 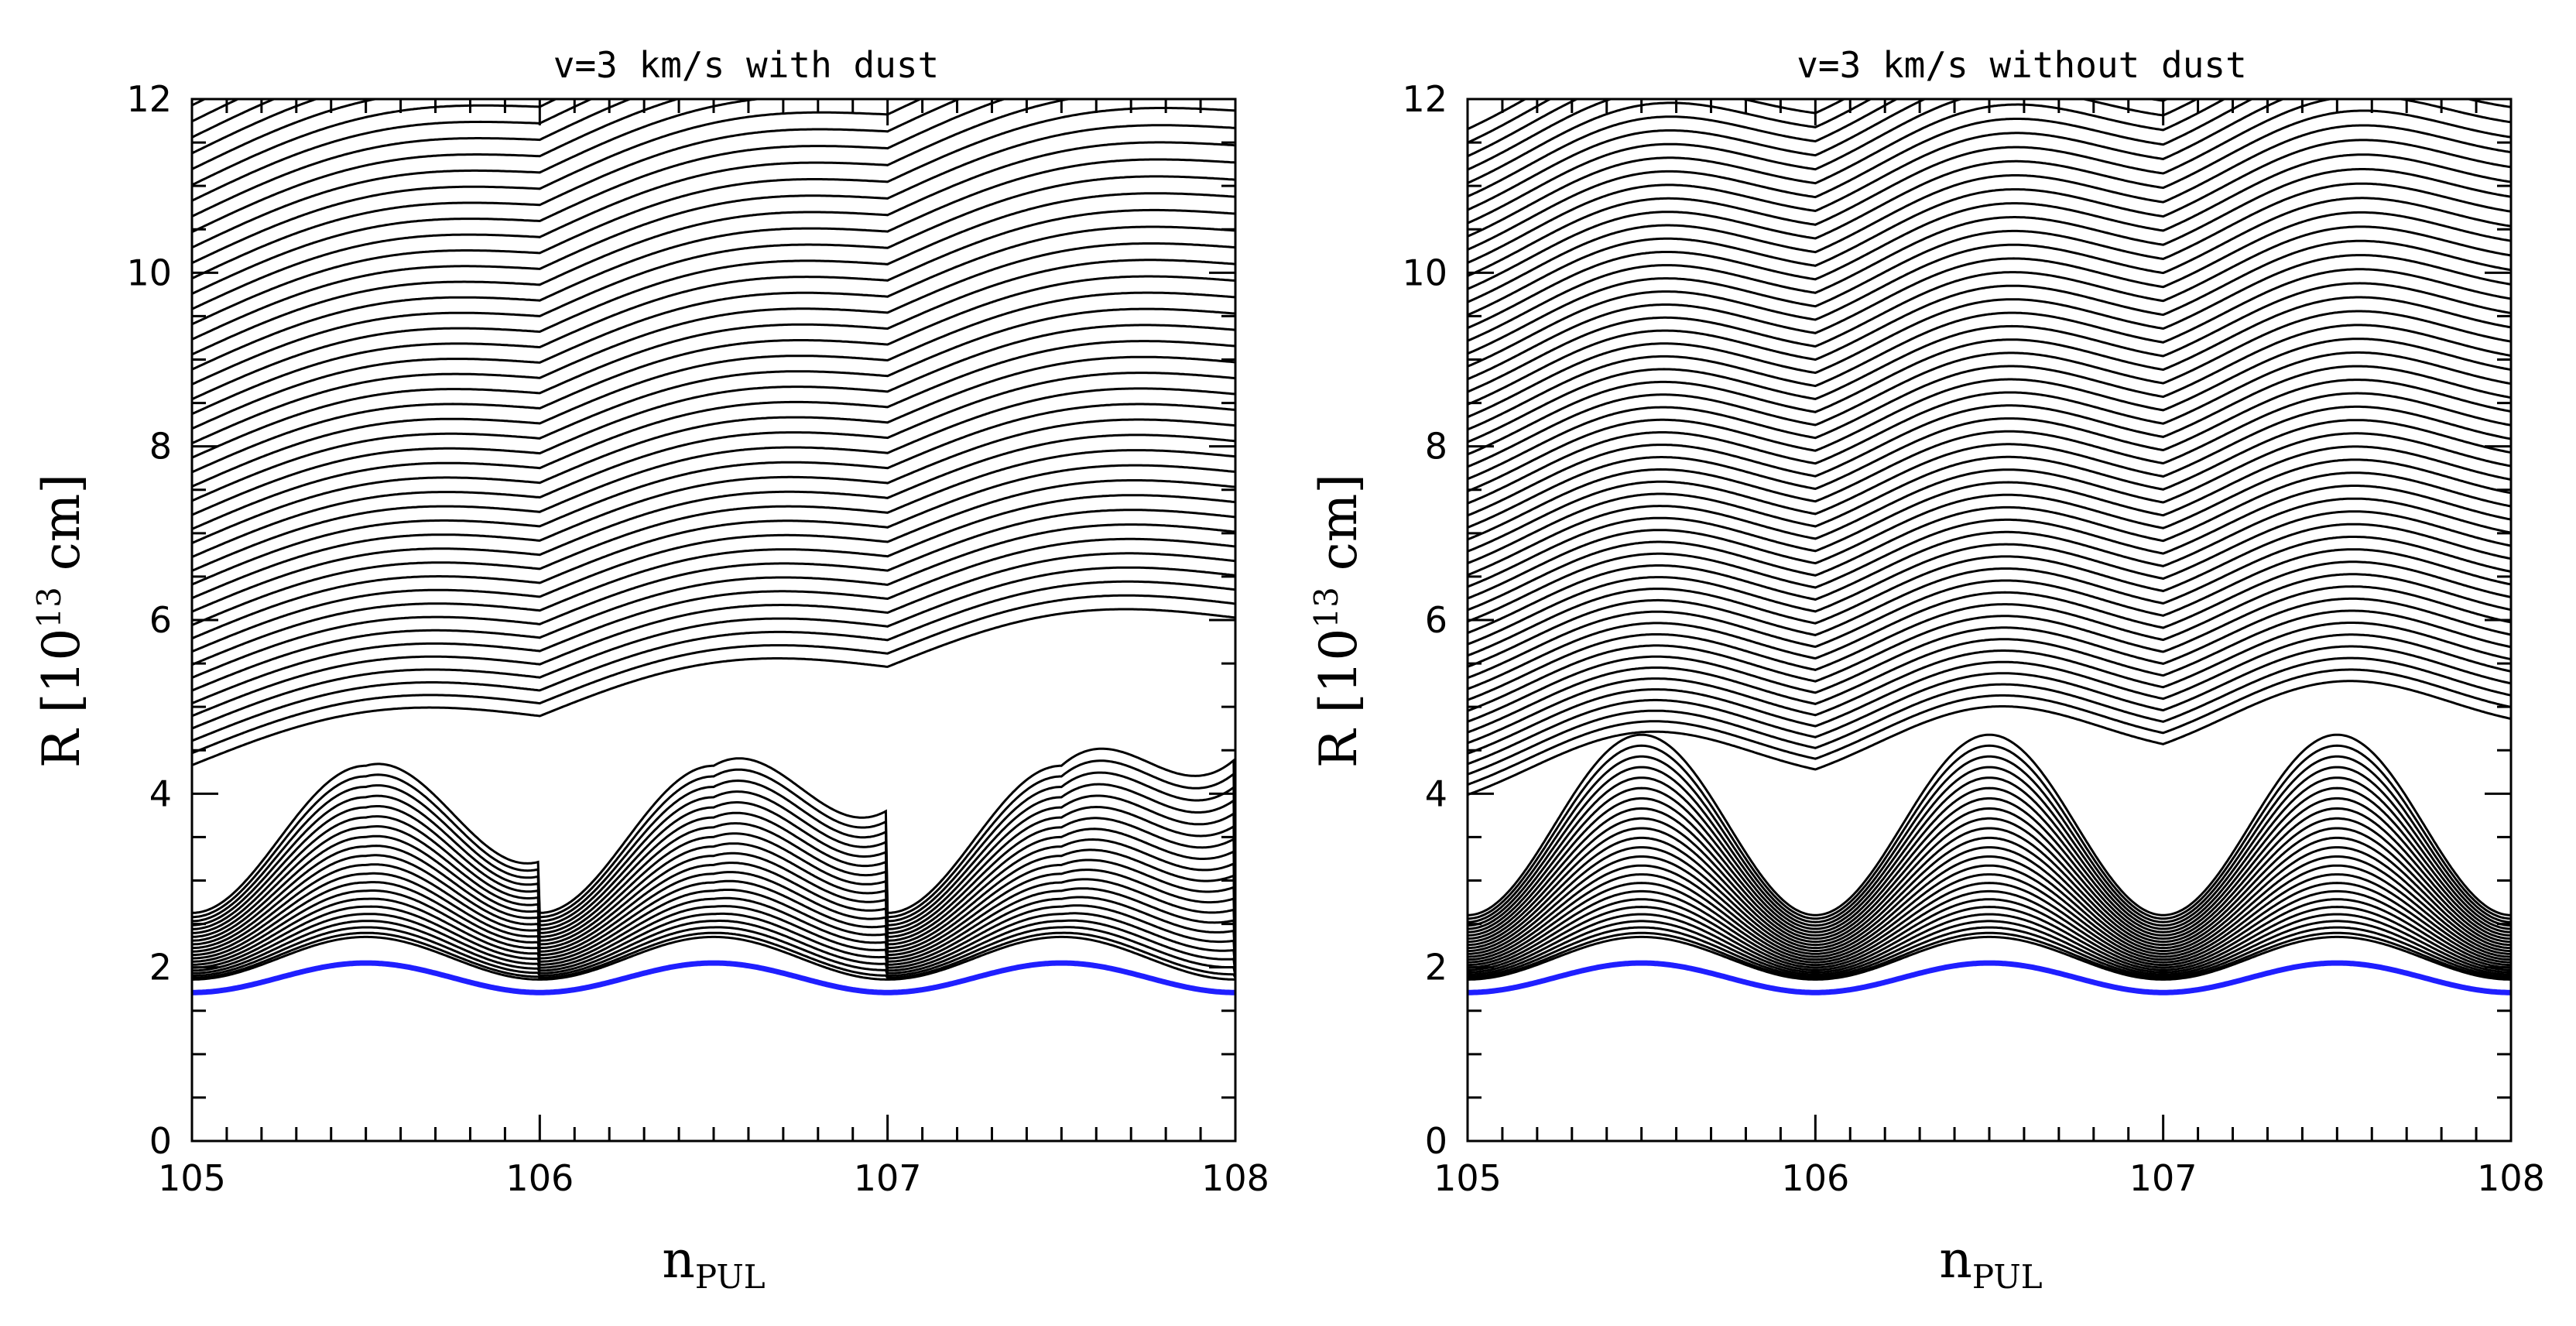 What do you see at coordinates (746, 65) in the screenshot?
I see `title-with-dust: v=3 km/s with dust` at bounding box center [746, 65].